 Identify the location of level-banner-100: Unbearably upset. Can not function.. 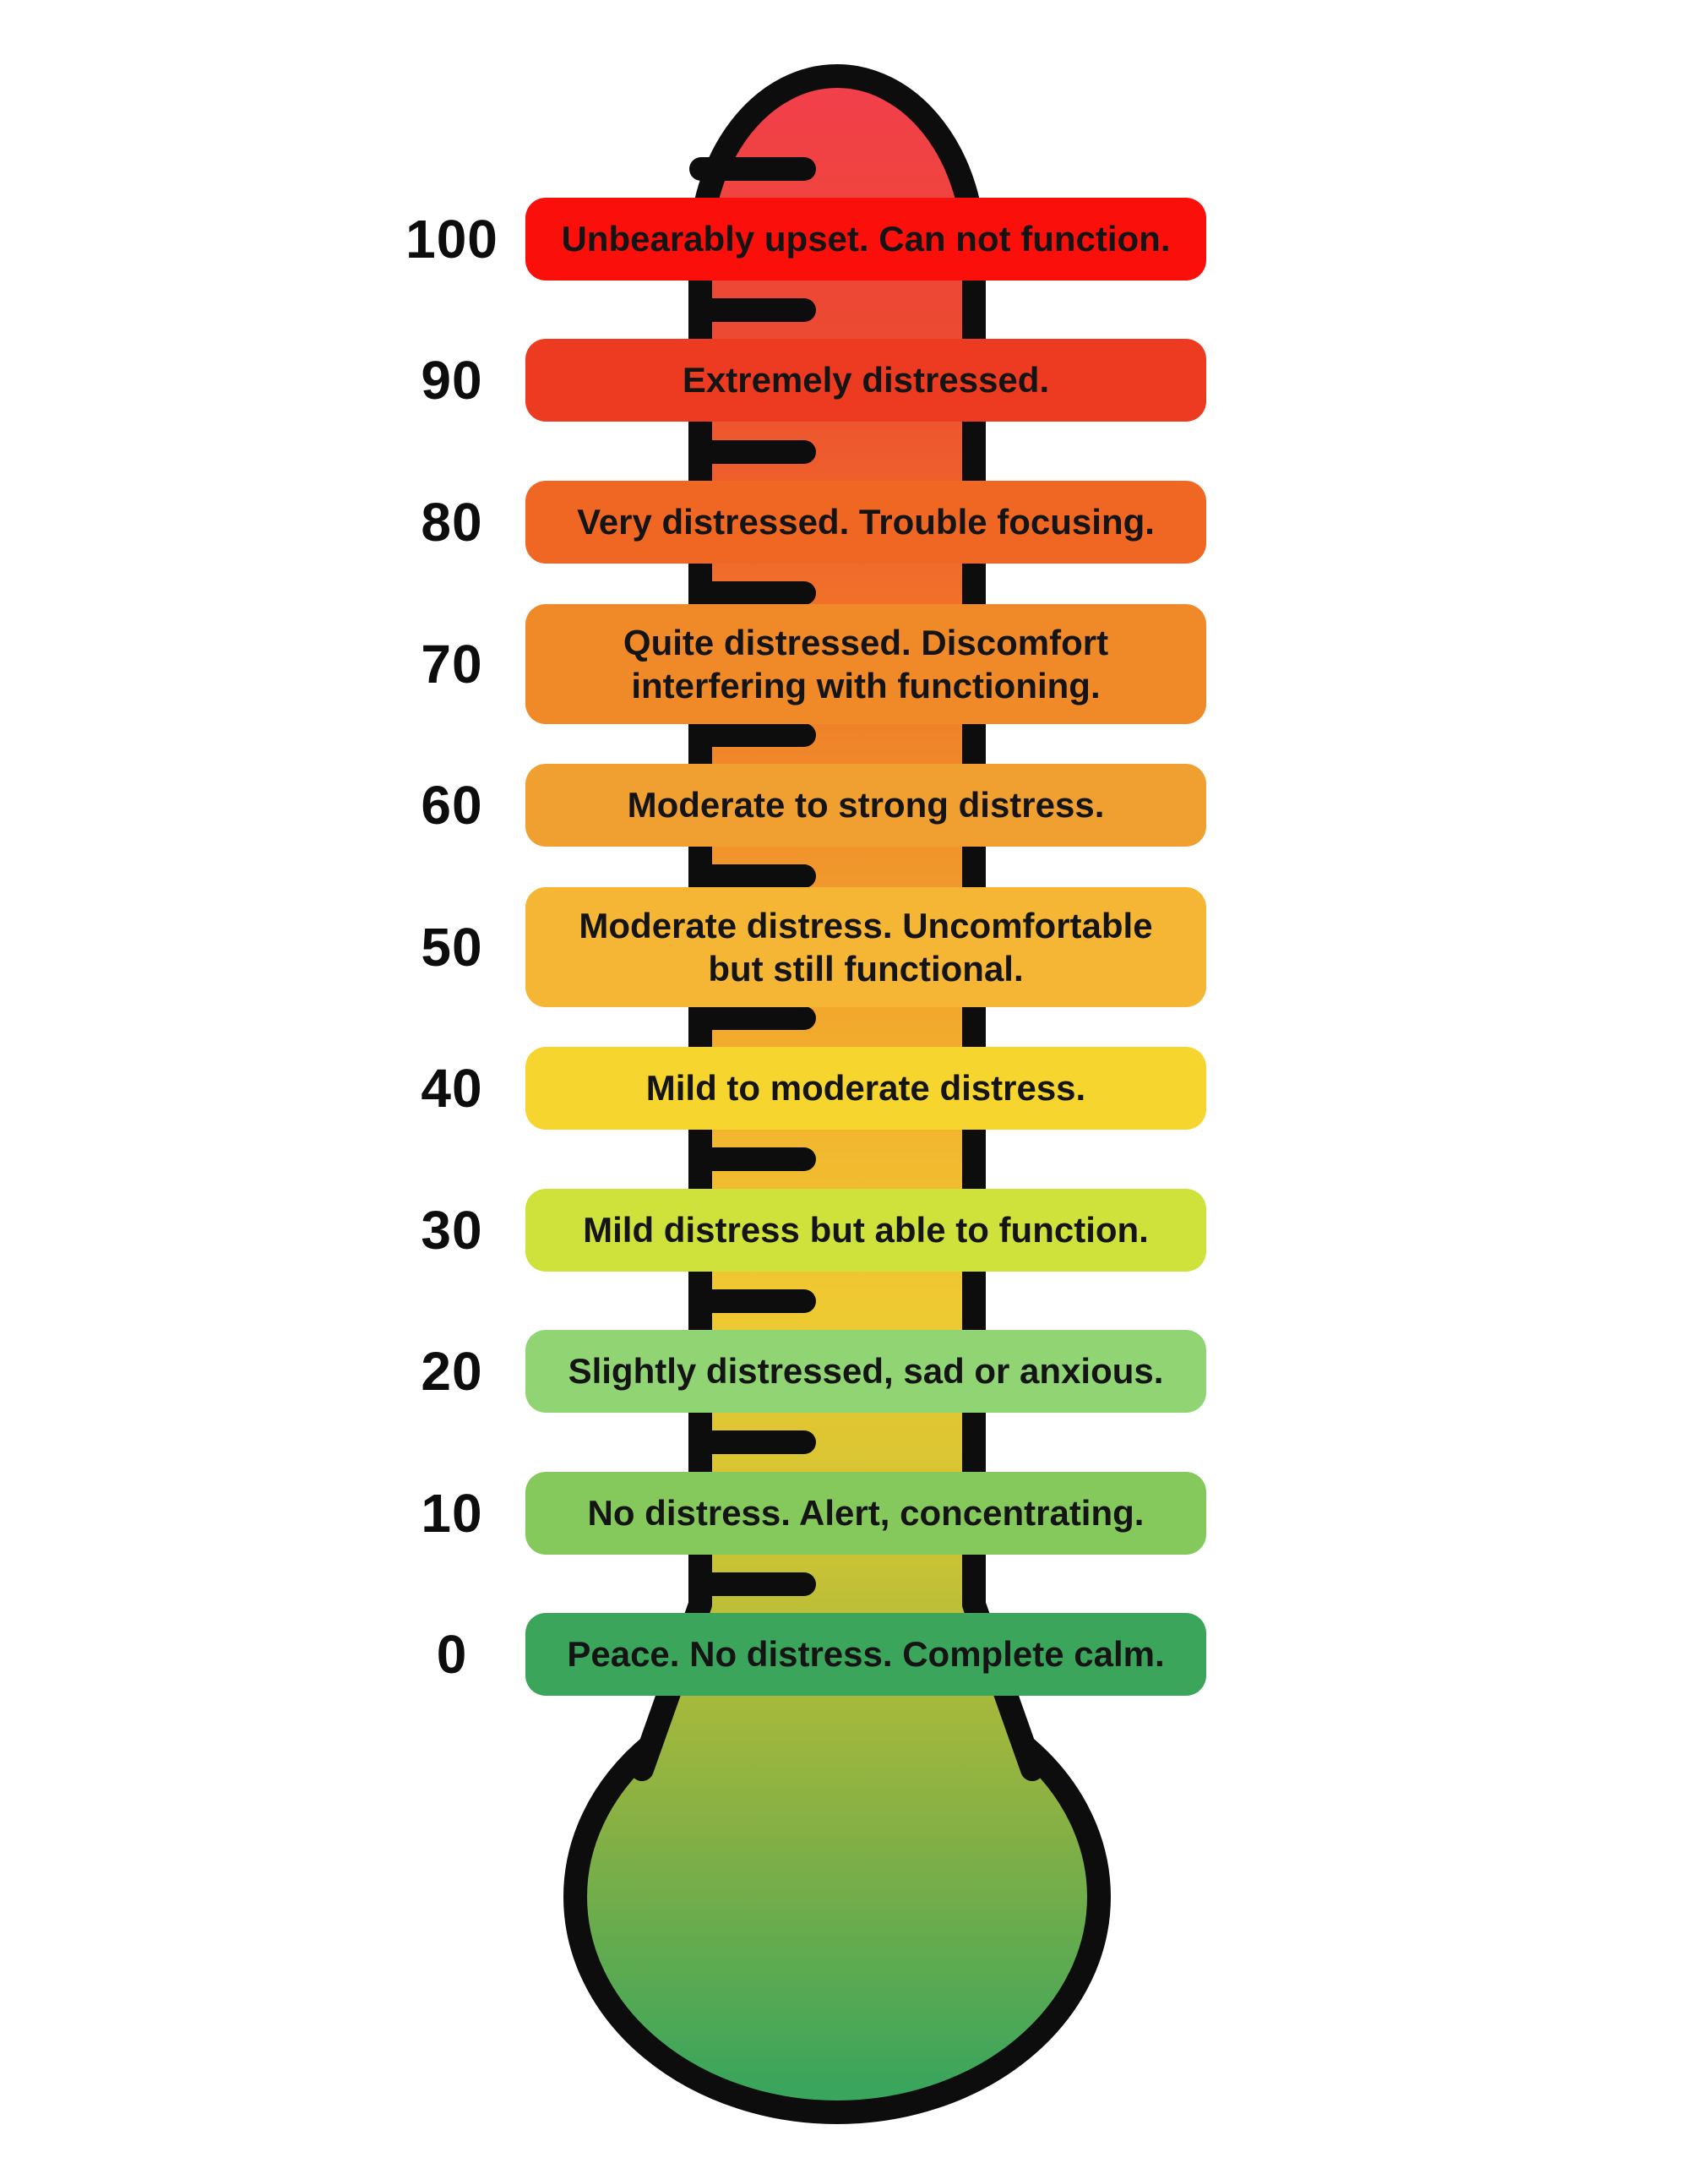
(866, 240).